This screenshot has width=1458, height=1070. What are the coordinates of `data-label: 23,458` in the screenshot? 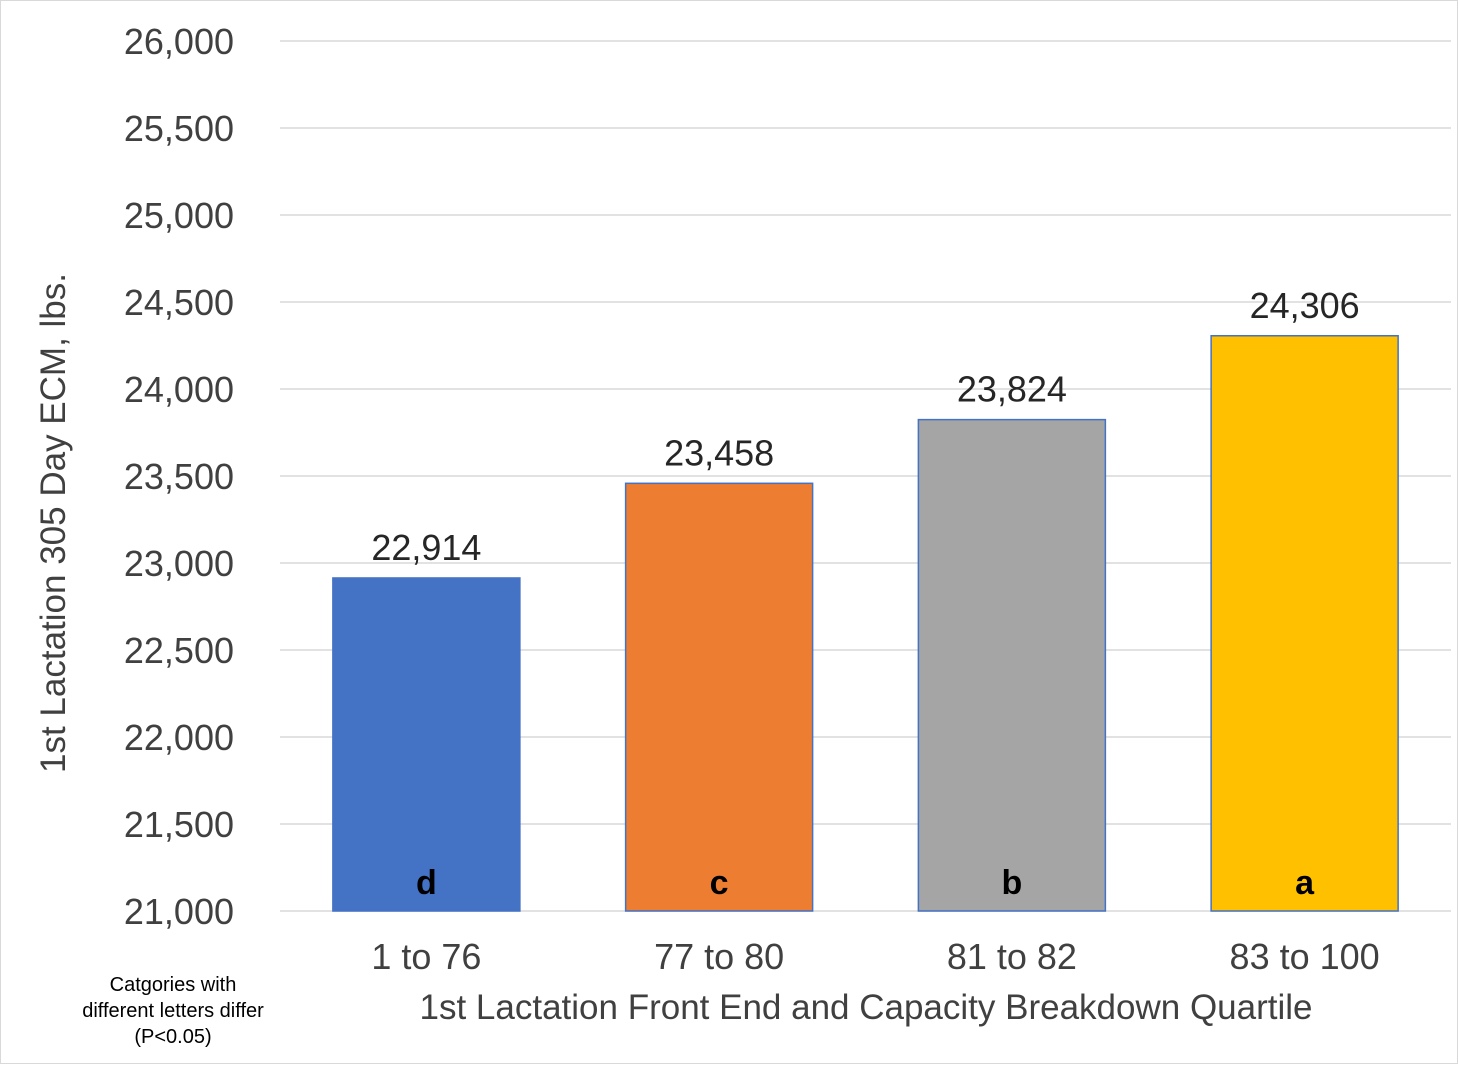 It's located at (719, 452).